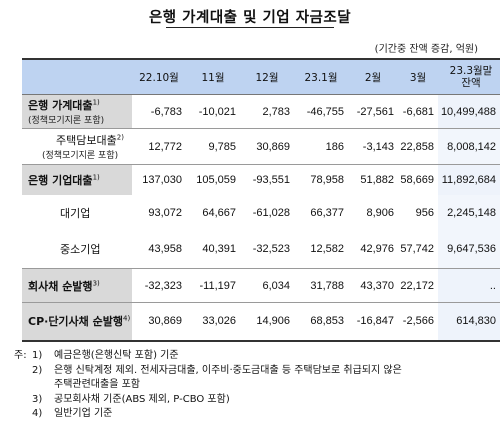 The width and height of the screenshot is (500, 431). Describe the element at coordinates (37, 370) in the screenshot. I see `footnote-number: 2)` at that location.